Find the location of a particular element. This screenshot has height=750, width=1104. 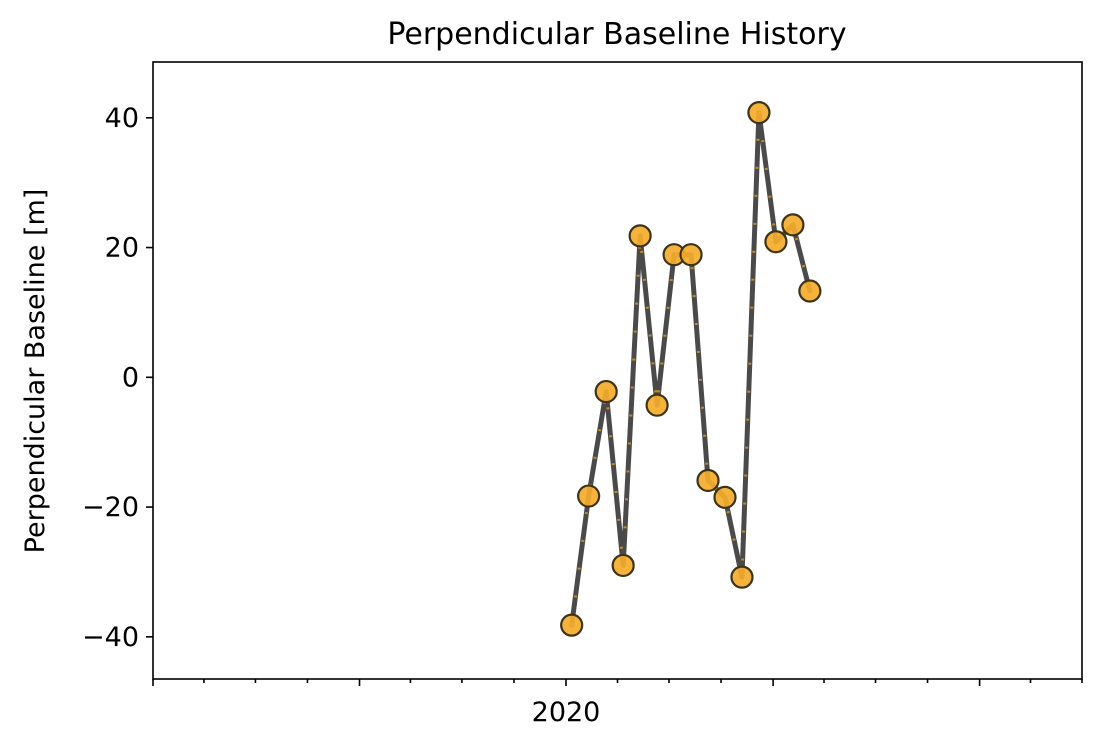

y-tick-label: 20 is located at coordinates (122, 248).